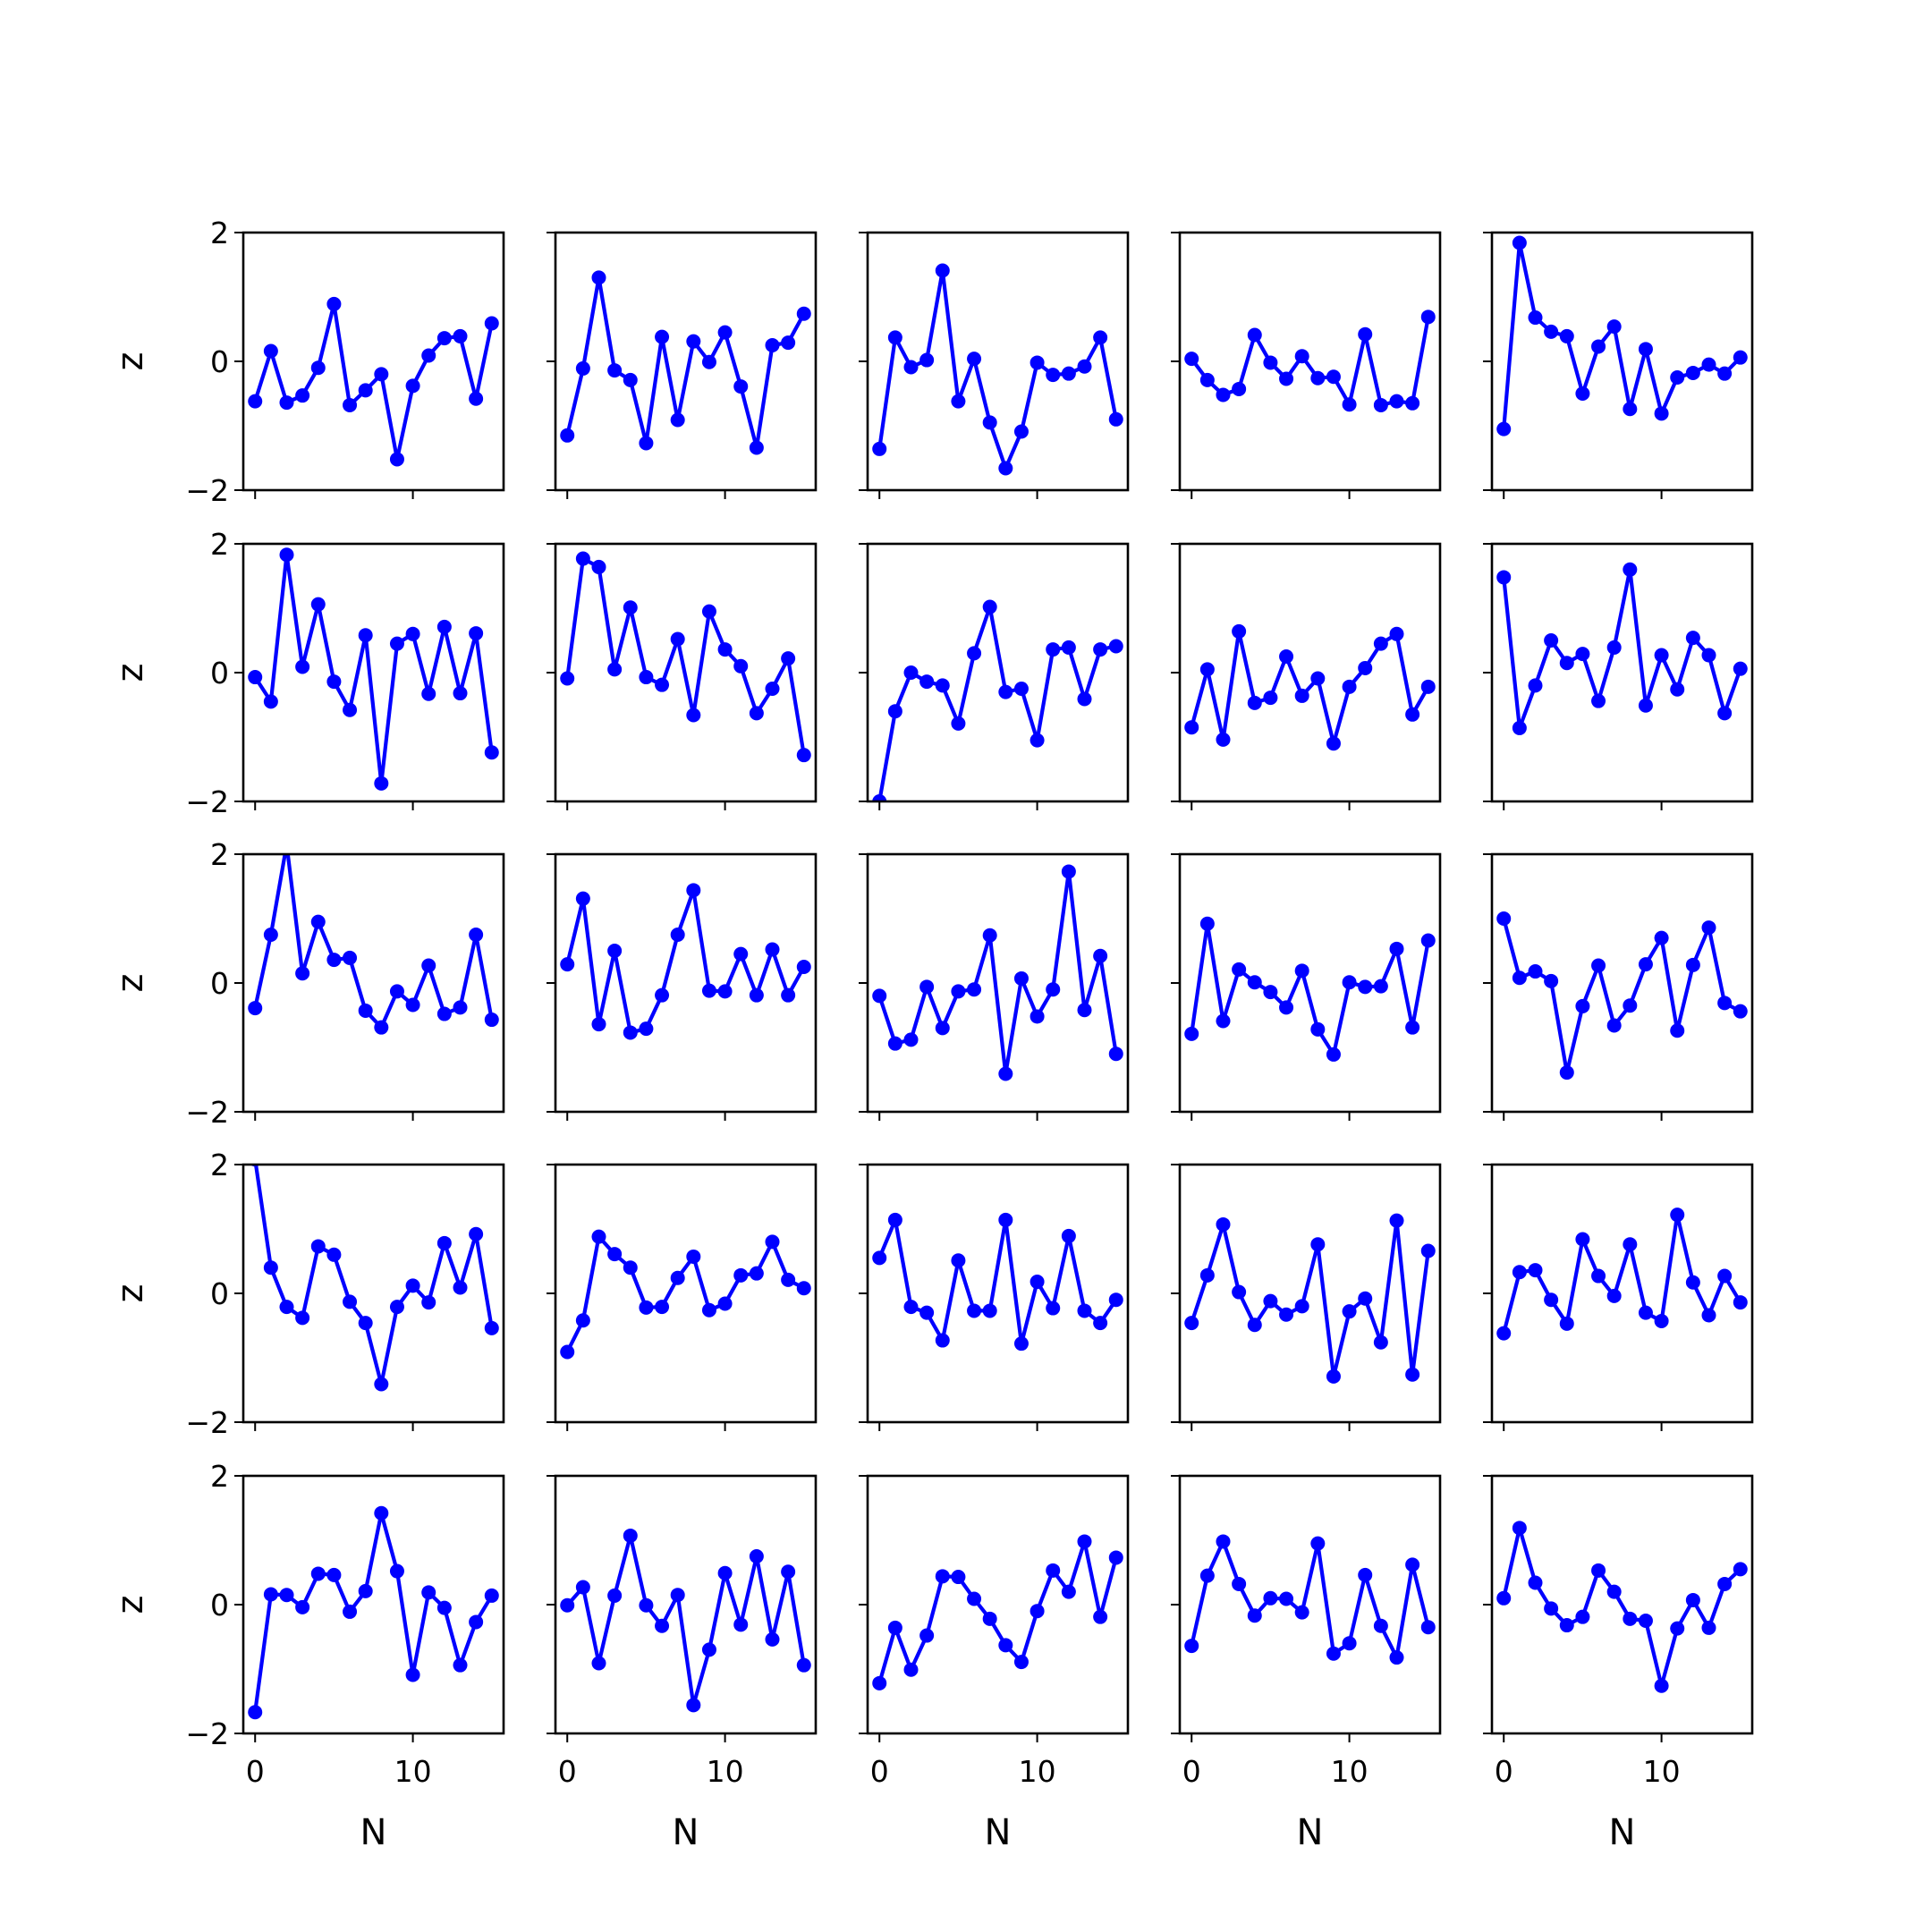  What do you see at coordinates (1306, 1297) in the screenshot?
I see `subplot-r4-c4` at bounding box center [1306, 1297].